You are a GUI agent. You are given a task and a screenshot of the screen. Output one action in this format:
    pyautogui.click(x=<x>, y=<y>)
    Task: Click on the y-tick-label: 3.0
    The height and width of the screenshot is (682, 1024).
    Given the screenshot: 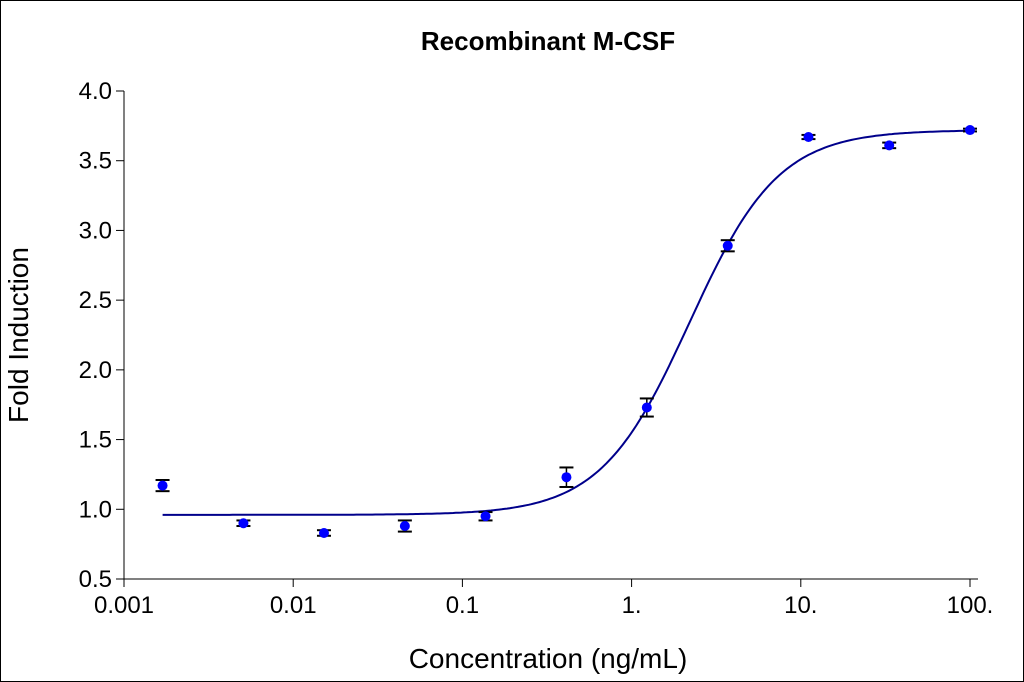 What is the action you would take?
    pyautogui.click(x=95, y=230)
    